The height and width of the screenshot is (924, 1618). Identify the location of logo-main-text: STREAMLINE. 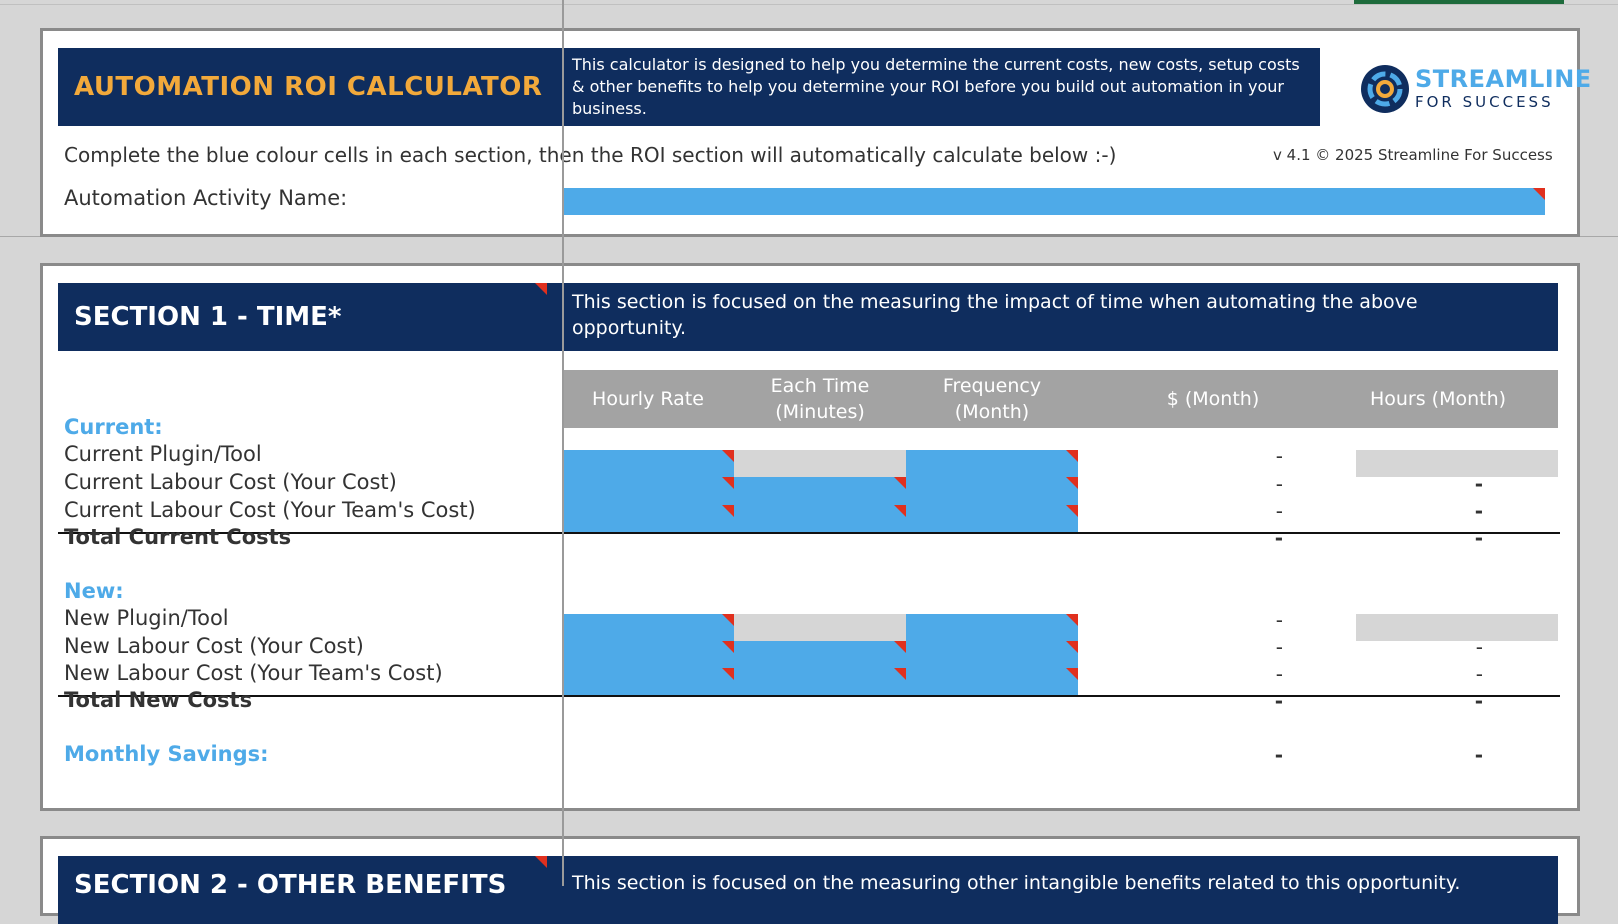
(1503, 79).